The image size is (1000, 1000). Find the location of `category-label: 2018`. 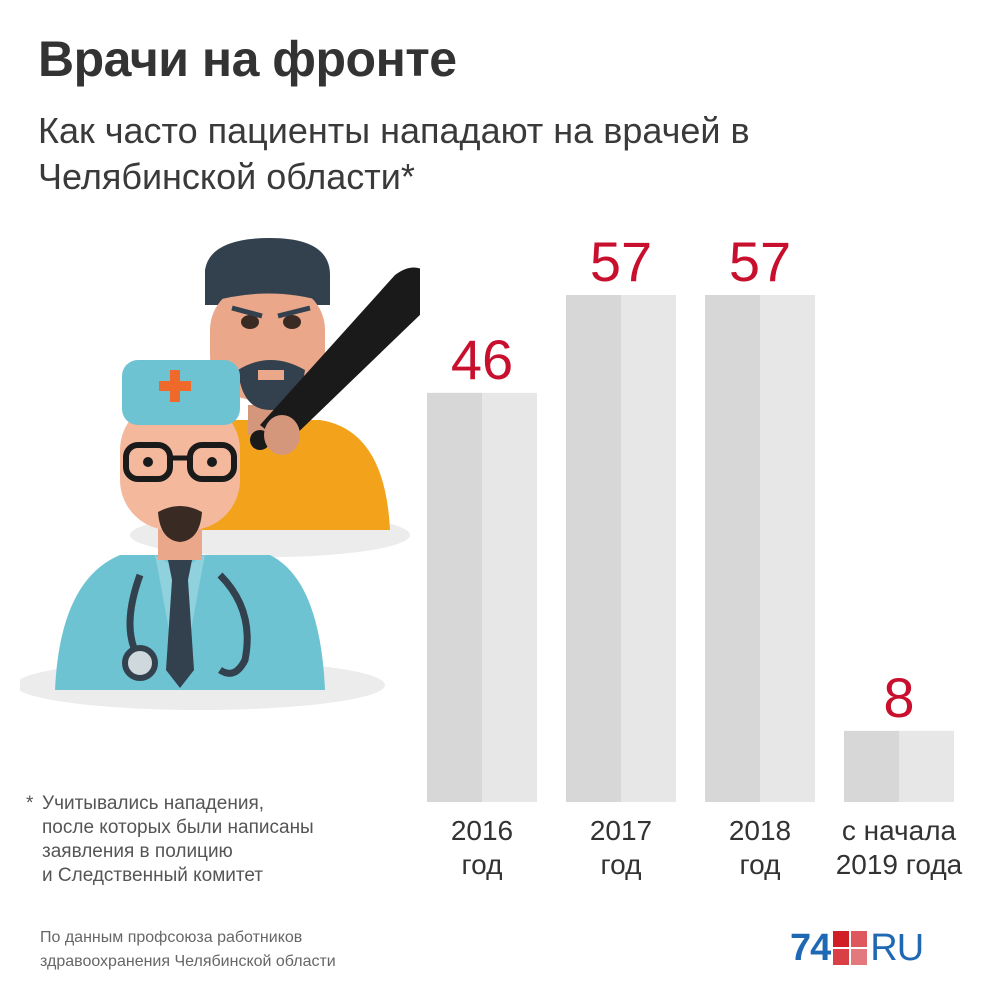

category-label: 2018 is located at coordinates (760, 830).